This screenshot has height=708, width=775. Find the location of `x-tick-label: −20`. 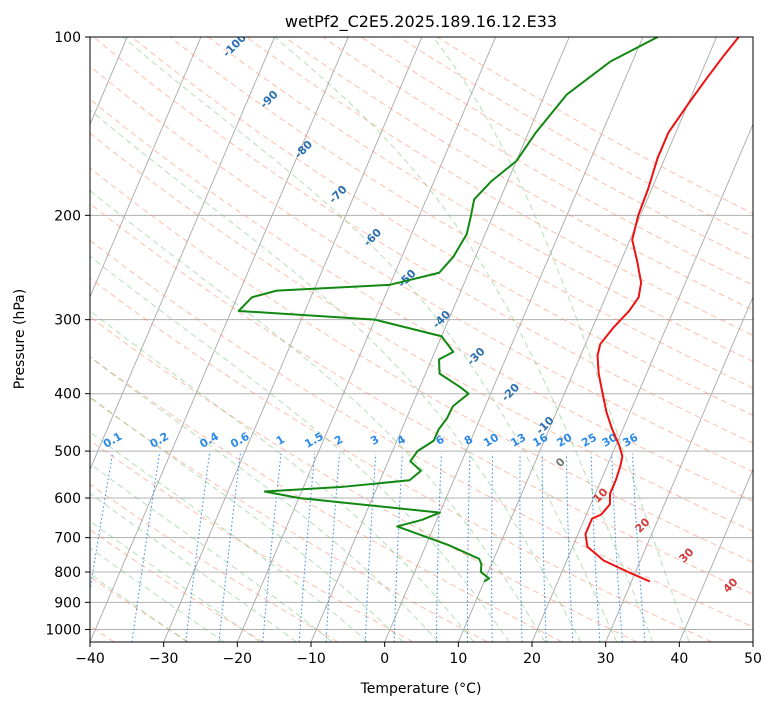

x-tick-label: −20 is located at coordinates (238, 659).